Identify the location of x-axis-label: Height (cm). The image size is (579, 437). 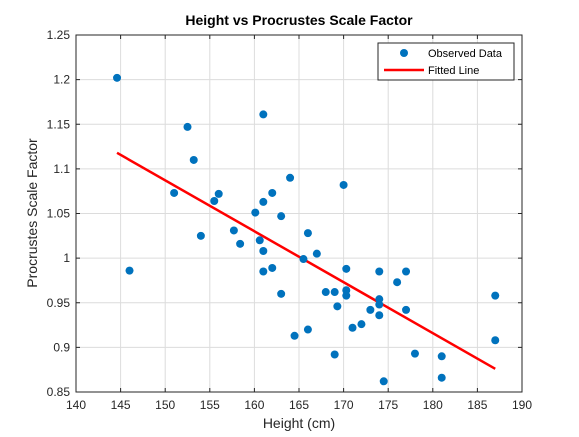
(299, 423).